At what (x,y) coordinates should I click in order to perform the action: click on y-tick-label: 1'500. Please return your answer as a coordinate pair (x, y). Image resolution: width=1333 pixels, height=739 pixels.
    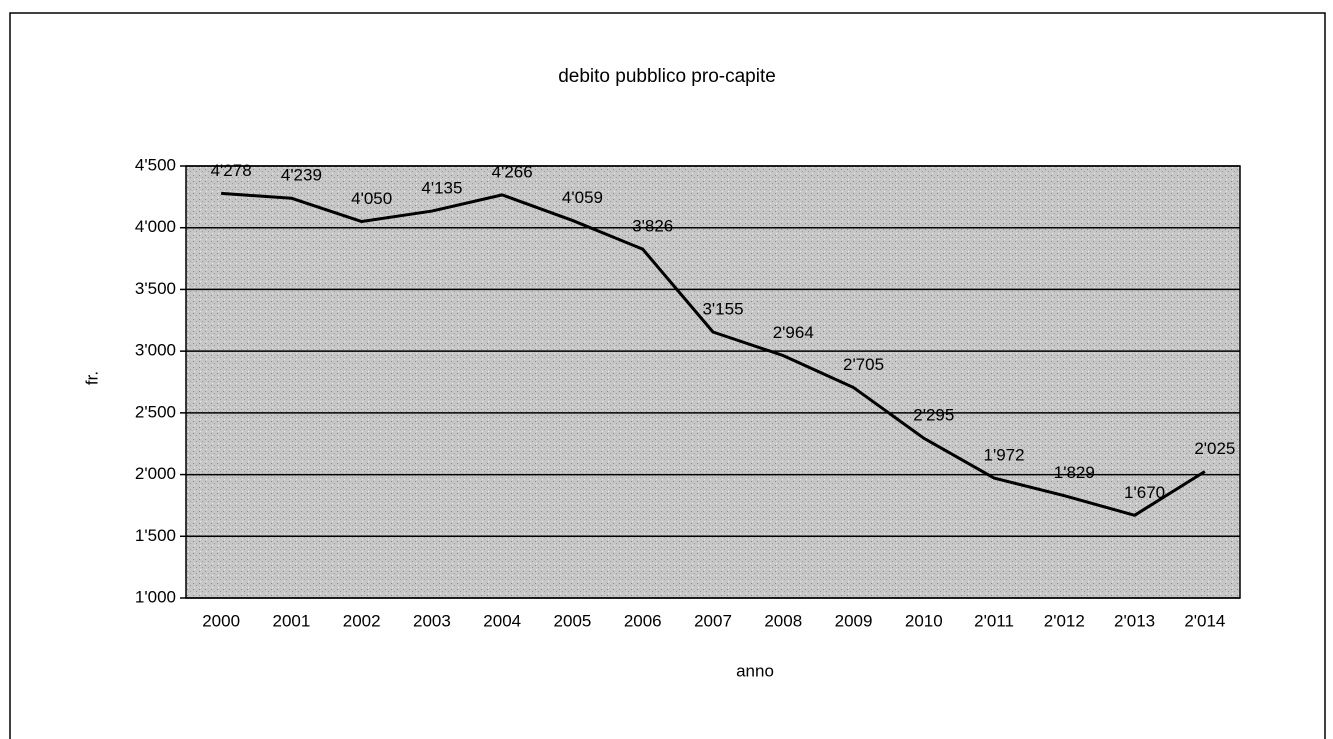
    Looking at the image, I should click on (155, 535).